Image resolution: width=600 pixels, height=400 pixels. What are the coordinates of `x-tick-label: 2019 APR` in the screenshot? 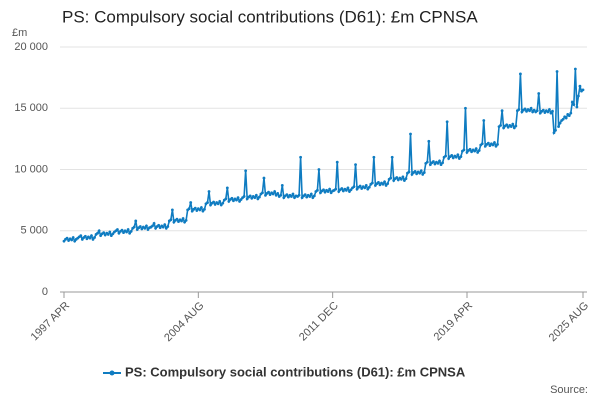 It's located at (454, 322).